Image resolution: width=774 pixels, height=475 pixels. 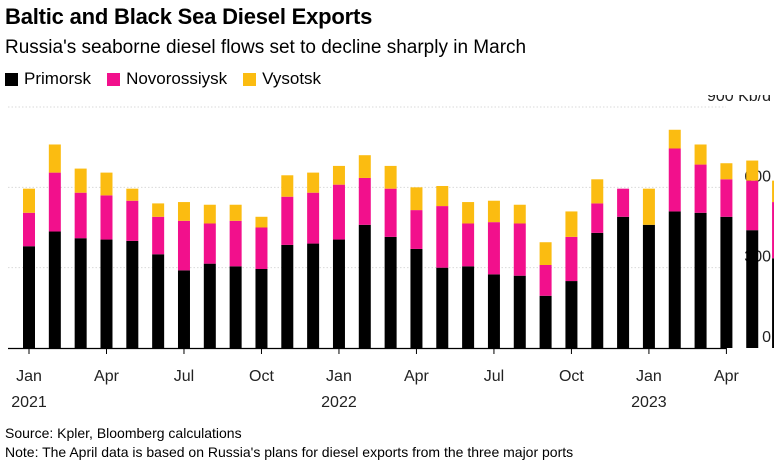 I want to click on x-year-label: 2022, so click(x=339, y=402).